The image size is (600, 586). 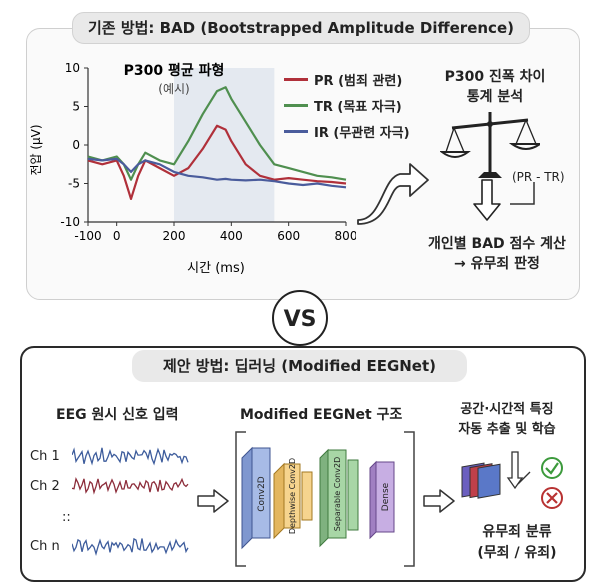 What do you see at coordinates (256, 498) in the screenshot?
I see `conv2d-layer` at bounding box center [256, 498].